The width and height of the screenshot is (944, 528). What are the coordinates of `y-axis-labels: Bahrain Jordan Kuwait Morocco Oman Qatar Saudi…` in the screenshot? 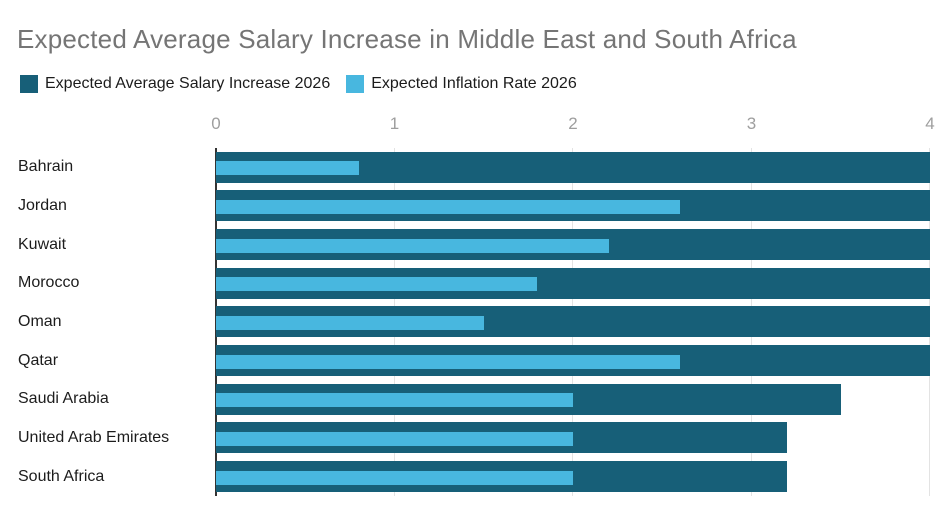 It's located at (114, 322).